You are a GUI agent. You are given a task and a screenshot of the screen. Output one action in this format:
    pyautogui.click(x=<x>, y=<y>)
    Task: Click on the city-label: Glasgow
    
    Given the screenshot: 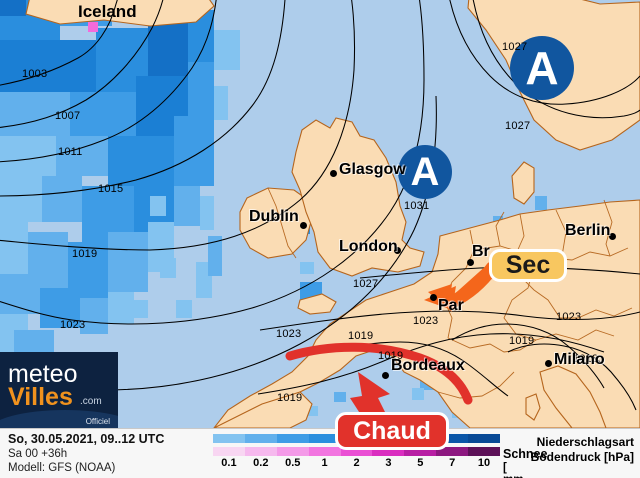 What is the action you would take?
    pyautogui.click(x=372, y=169)
    